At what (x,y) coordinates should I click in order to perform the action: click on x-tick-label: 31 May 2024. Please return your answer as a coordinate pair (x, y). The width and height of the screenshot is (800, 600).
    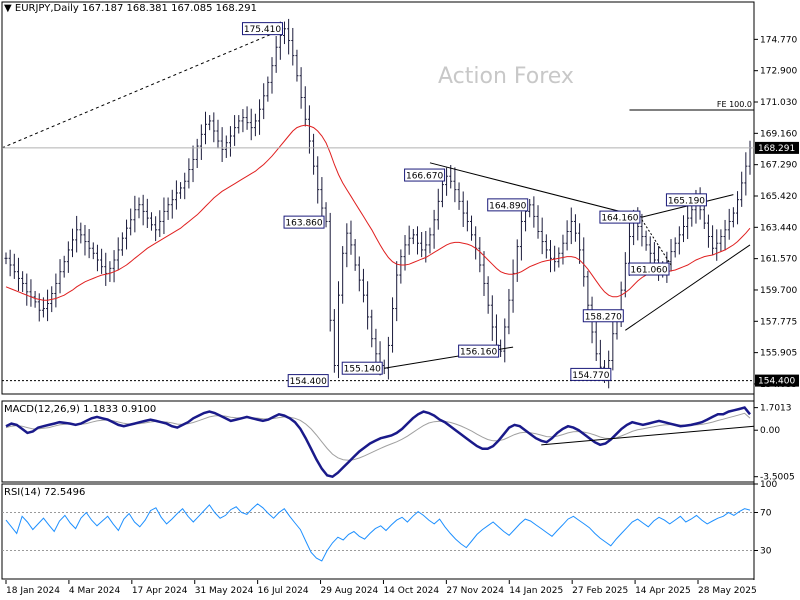
    Looking at the image, I should click on (224, 591).